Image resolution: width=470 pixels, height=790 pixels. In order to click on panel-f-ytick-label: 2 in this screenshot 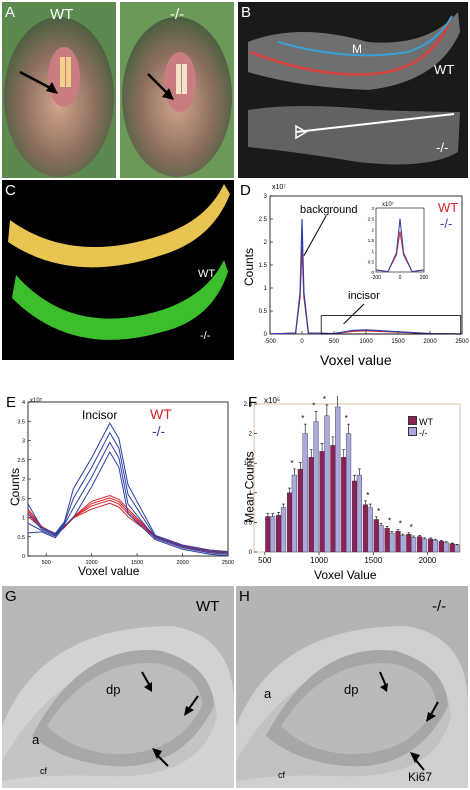, I will do `click(251, 435)`.